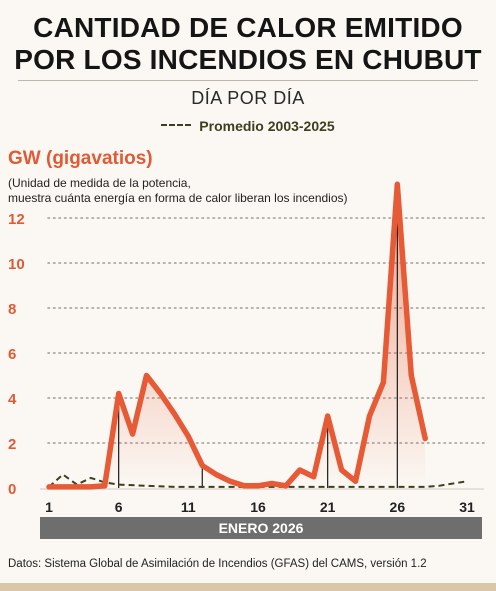 Image resolution: width=496 pixels, height=591 pixels. What do you see at coordinates (261, 528) in the screenshot?
I see `x-axis-band: ENERO 2026` at bounding box center [261, 528].